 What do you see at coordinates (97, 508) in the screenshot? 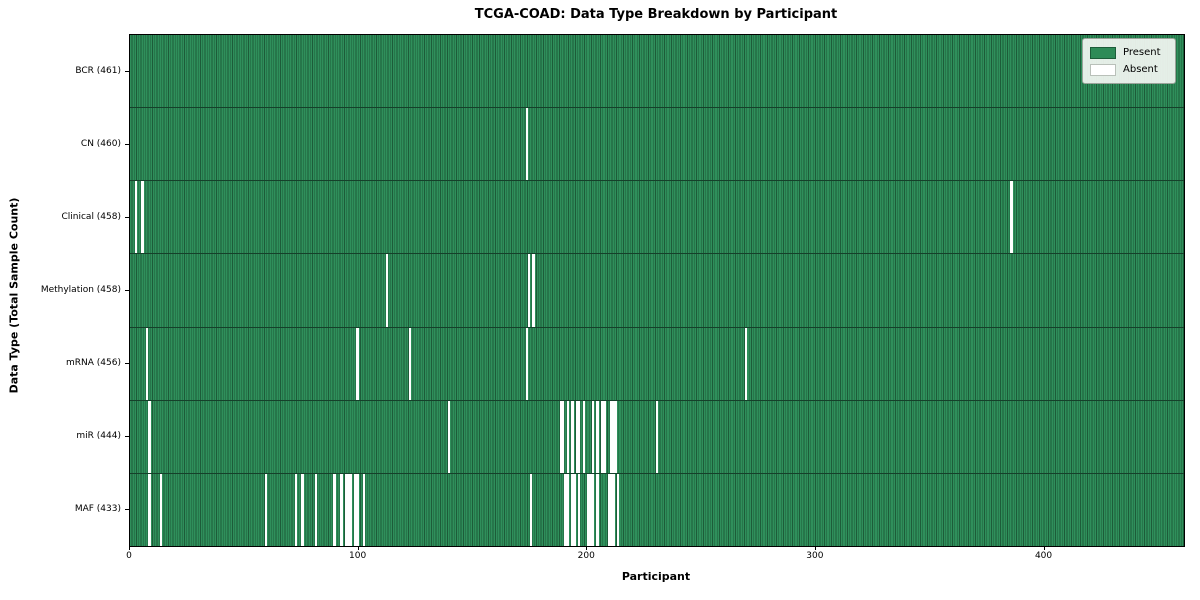
I see `y-tick-label-maf: MAF (433)` at bounding box center [97, 508].